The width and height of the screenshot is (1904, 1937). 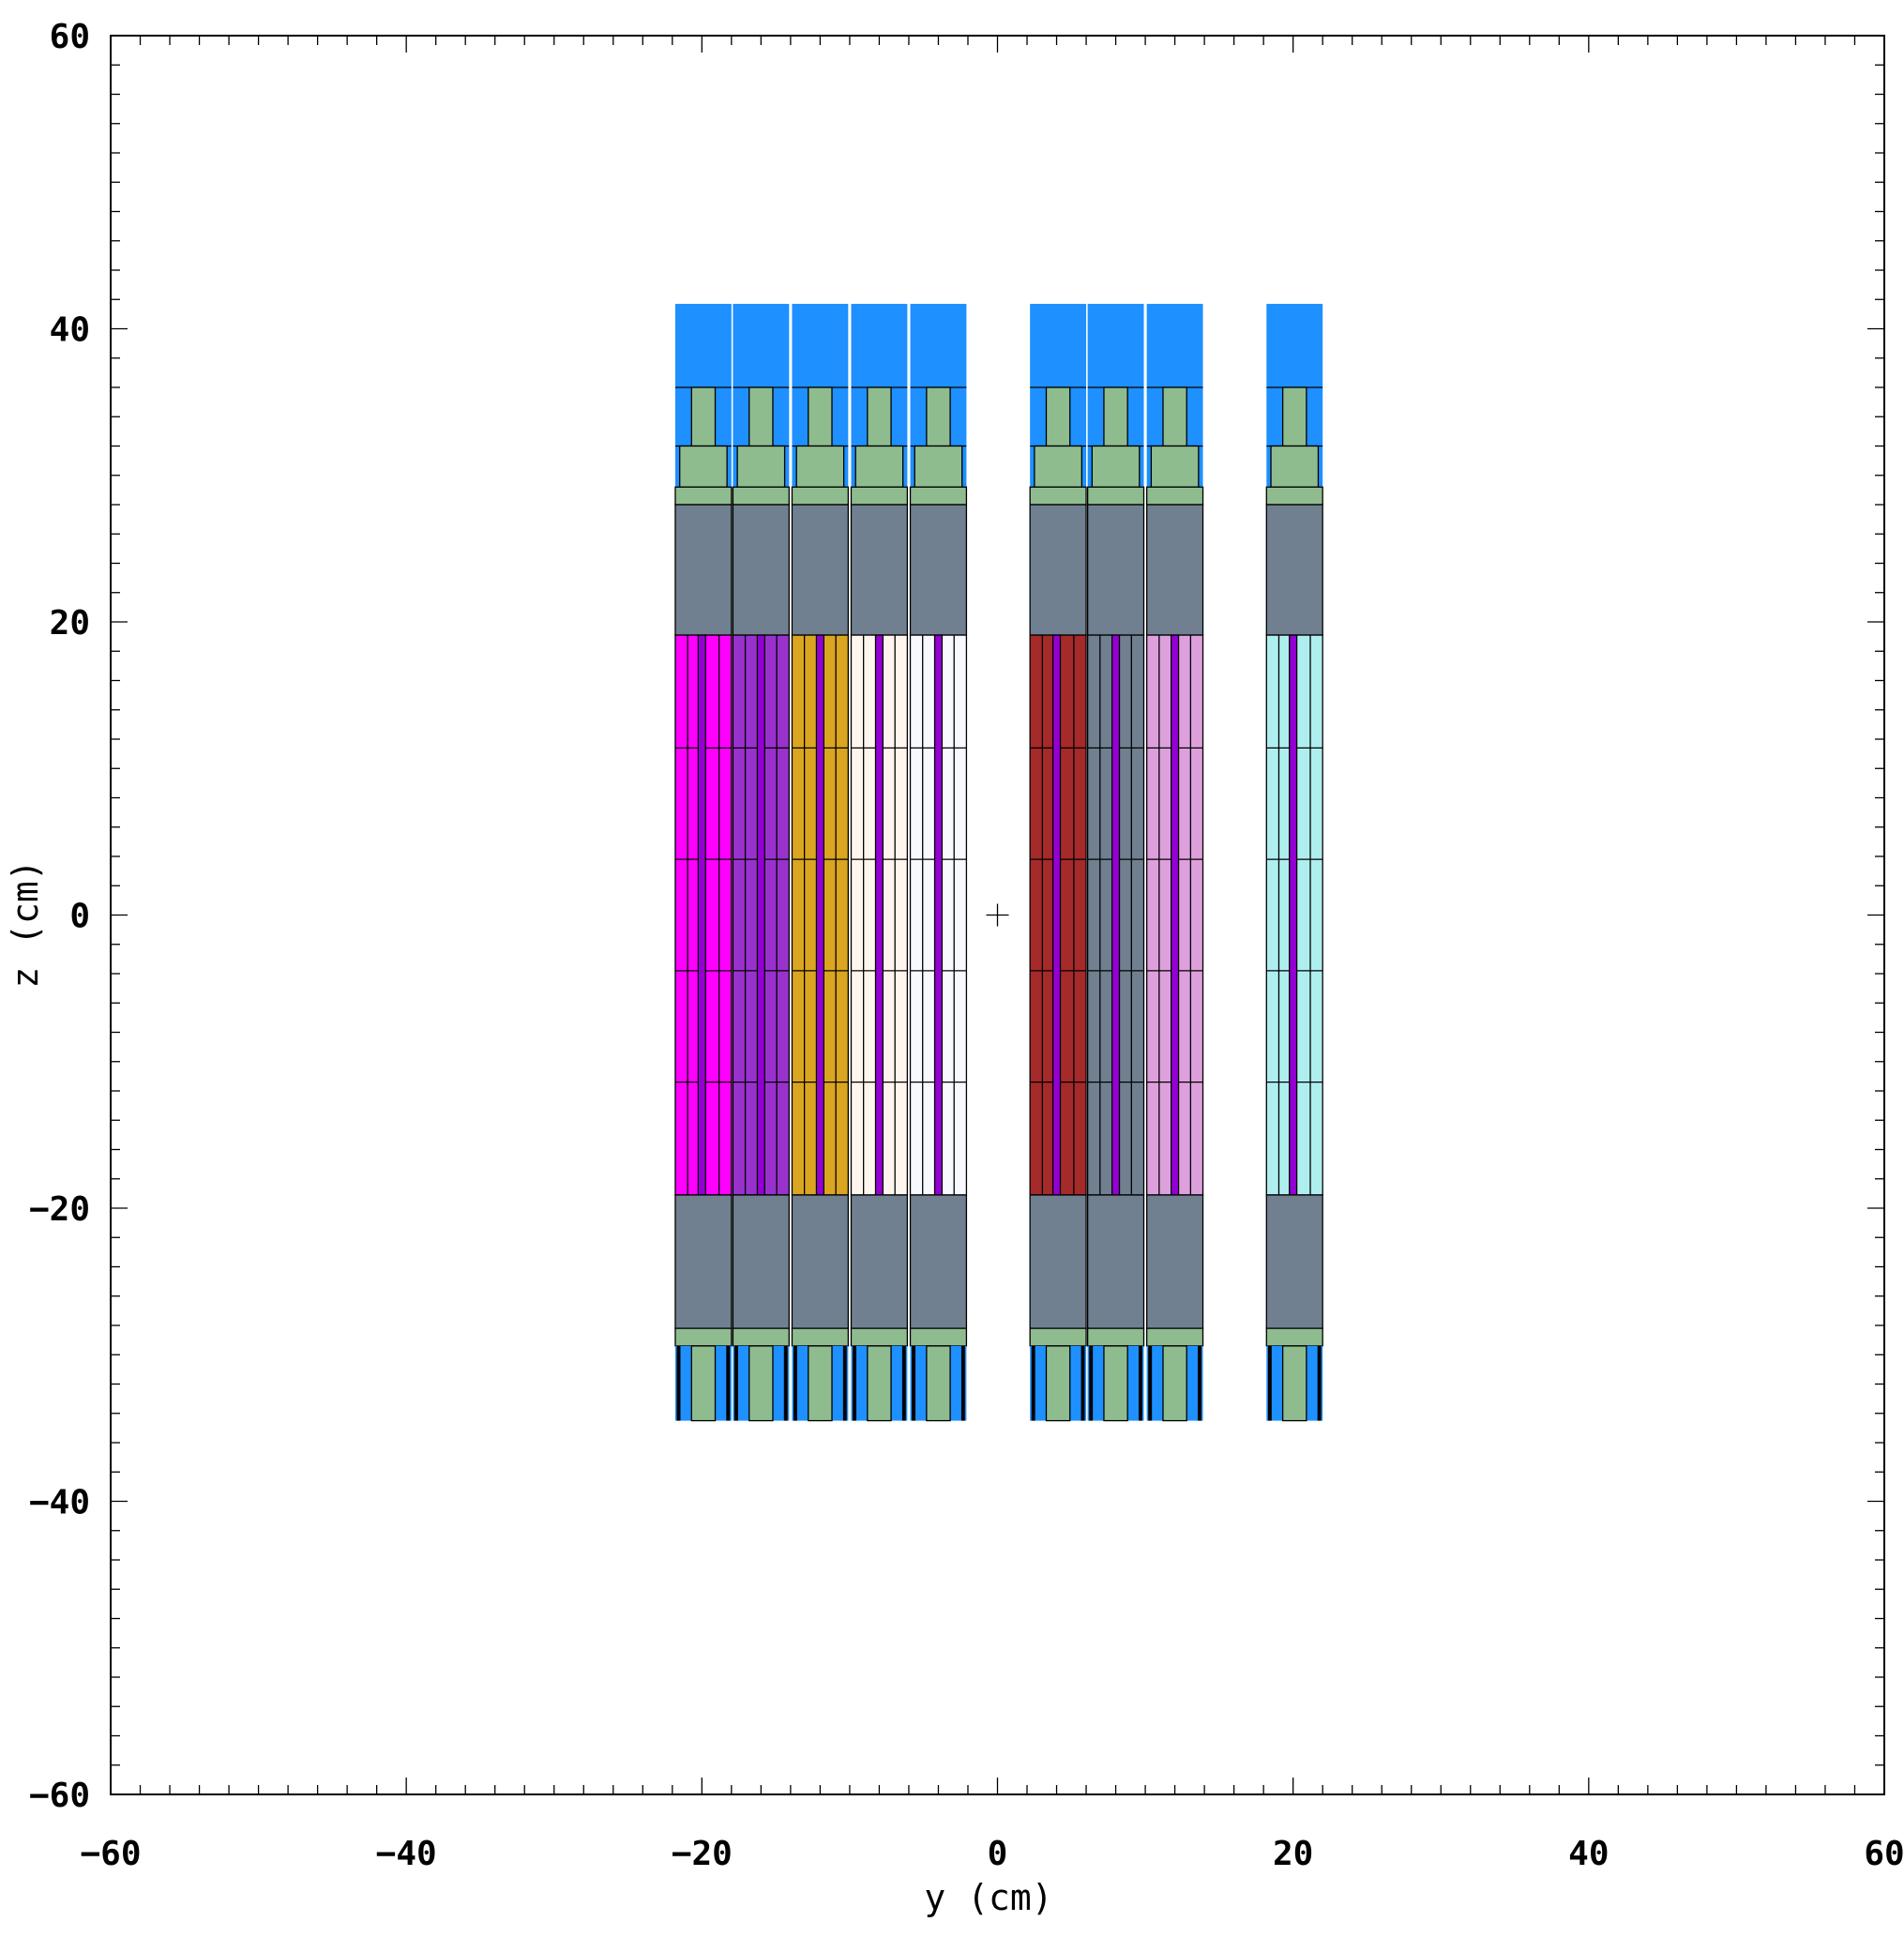 What do you see at coordinates (1884, 1854) in the screenshot?
I see `x-tick-label: 60` at bounding box center [1884, 1854].